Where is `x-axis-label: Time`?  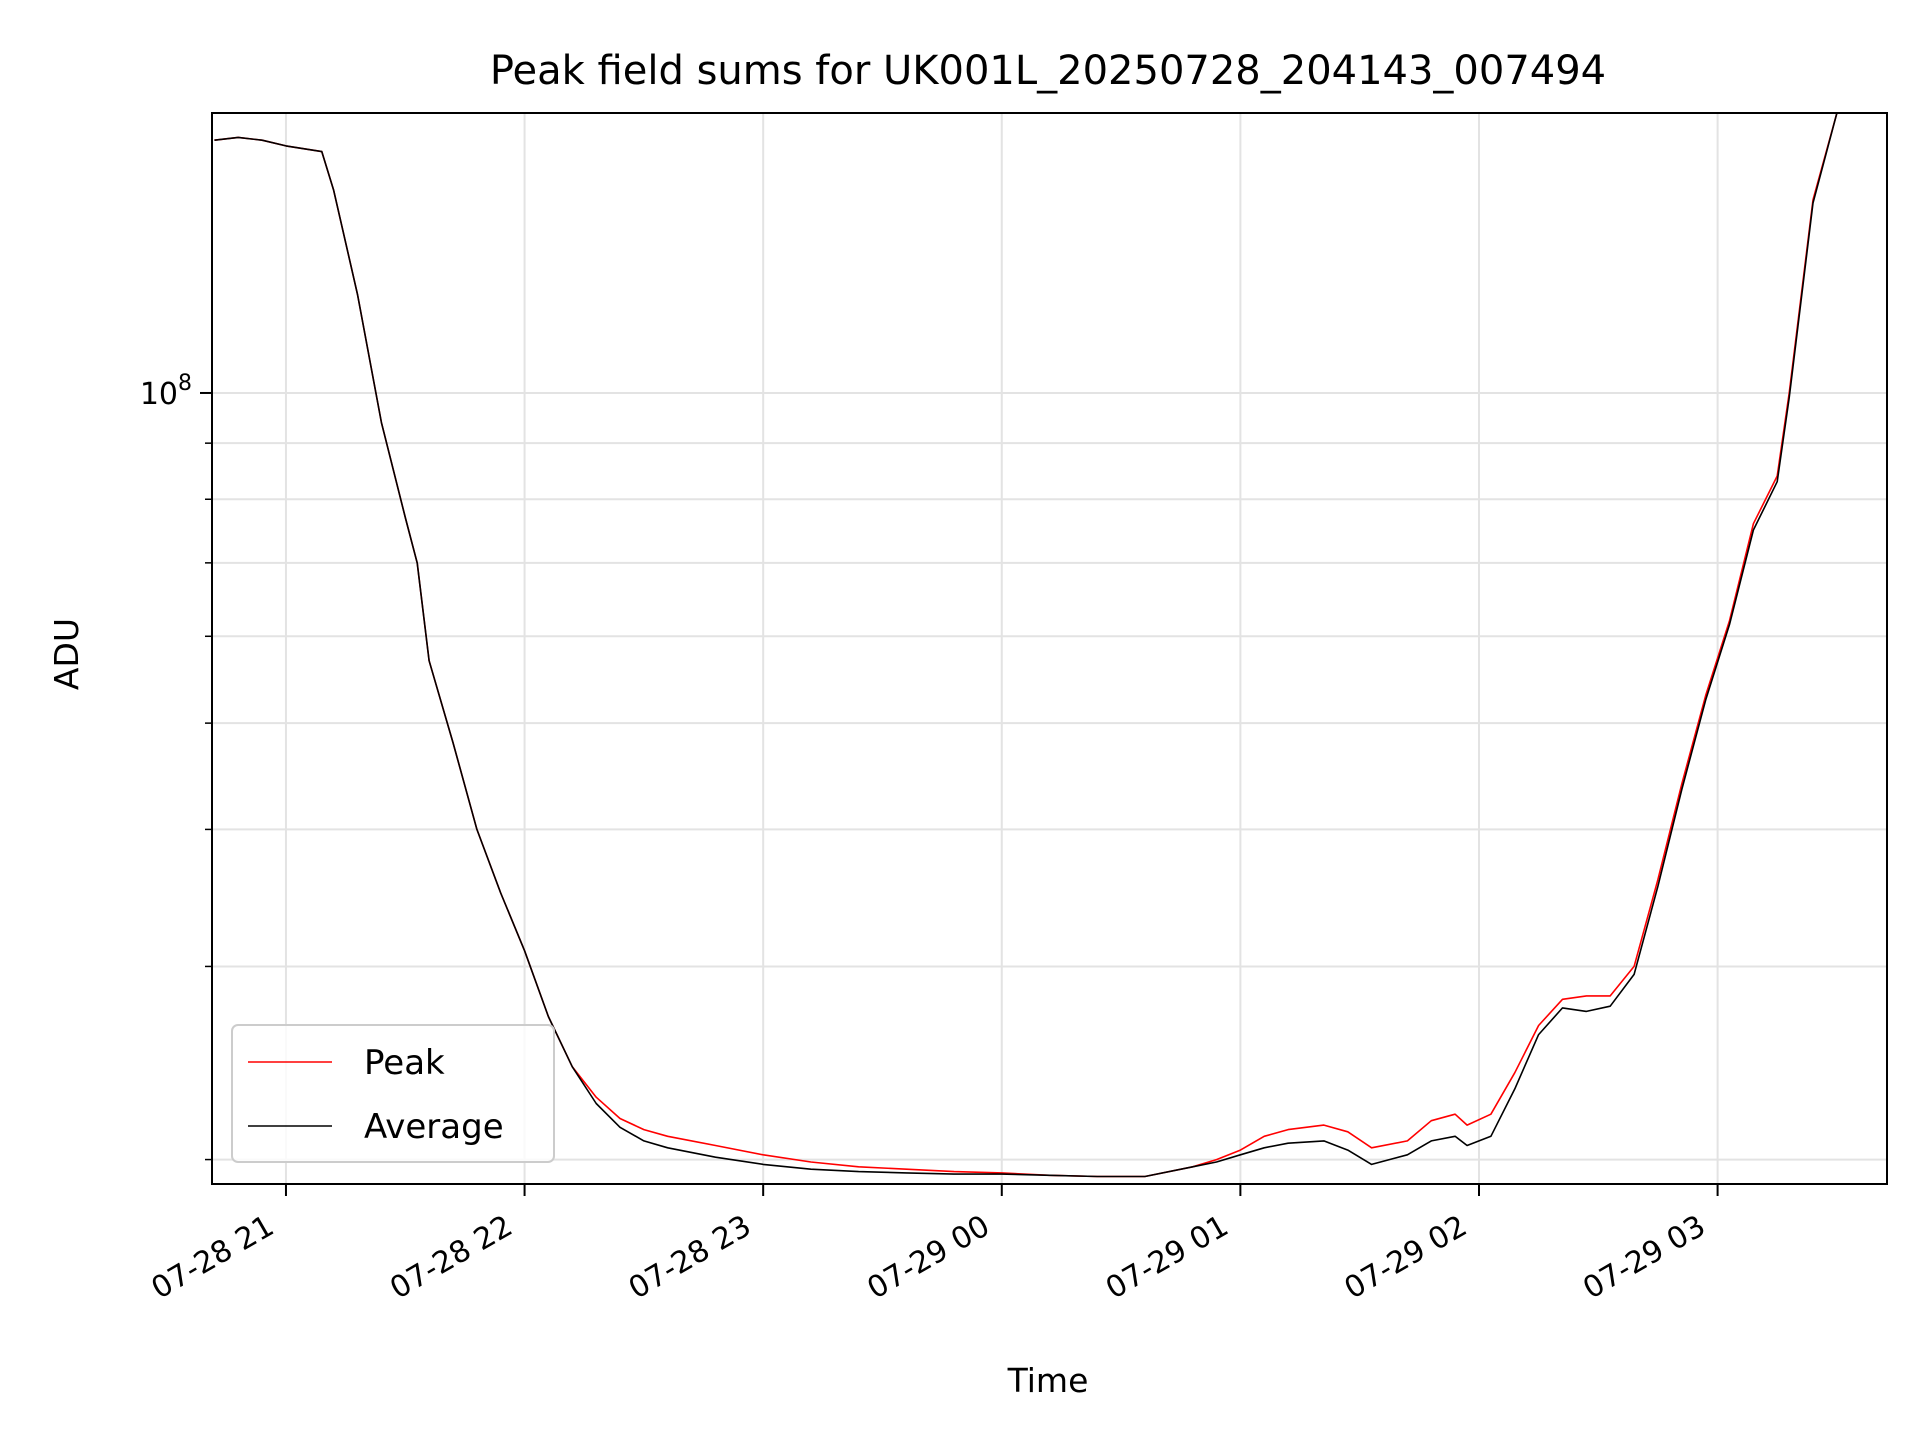
x-axis-label: Time is located at coordinates (1048, 1380).